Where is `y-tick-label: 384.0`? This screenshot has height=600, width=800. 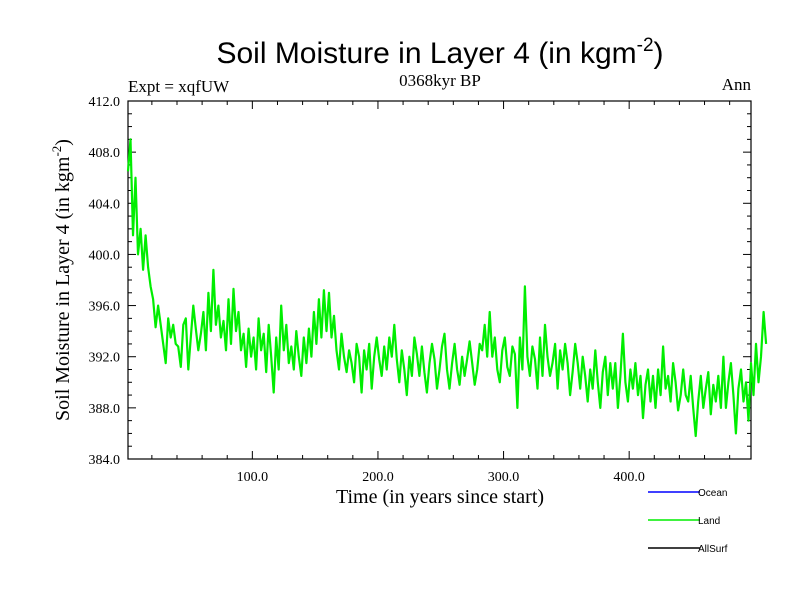 y-tick-label: 384.0 is located at coordinates (105, 460).